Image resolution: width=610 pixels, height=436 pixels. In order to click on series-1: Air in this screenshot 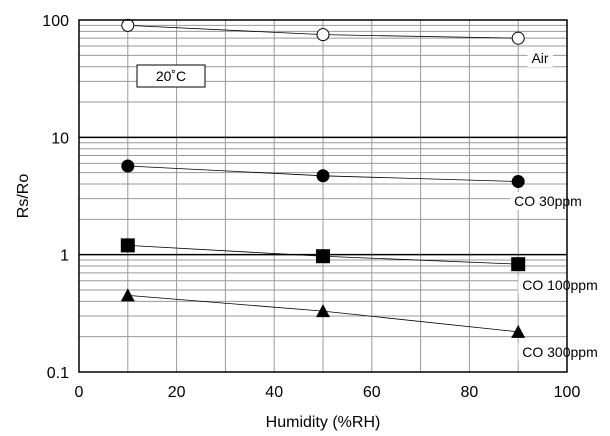, I will do `click(337, 42)`.